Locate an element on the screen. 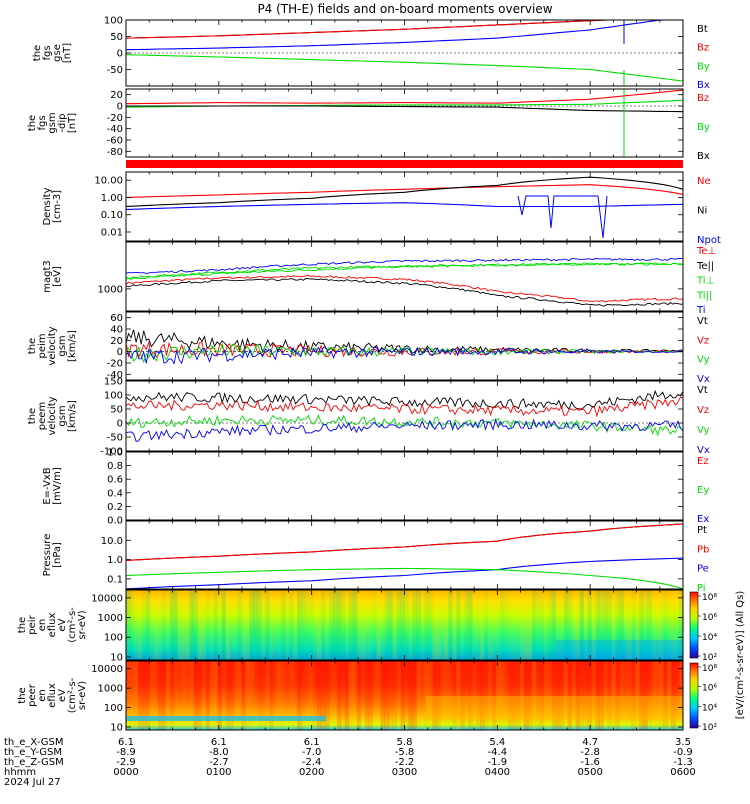  series-line-vz is located at coordinates (404, 349).